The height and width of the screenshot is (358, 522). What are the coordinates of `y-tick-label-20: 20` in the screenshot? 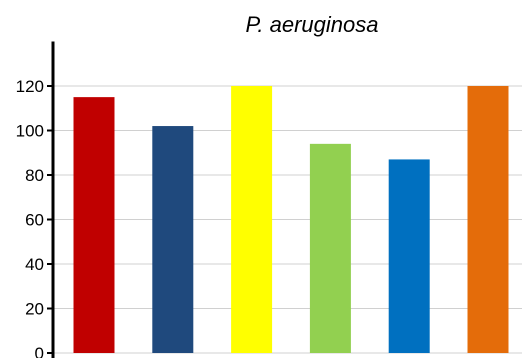 It's located at (34, 309).